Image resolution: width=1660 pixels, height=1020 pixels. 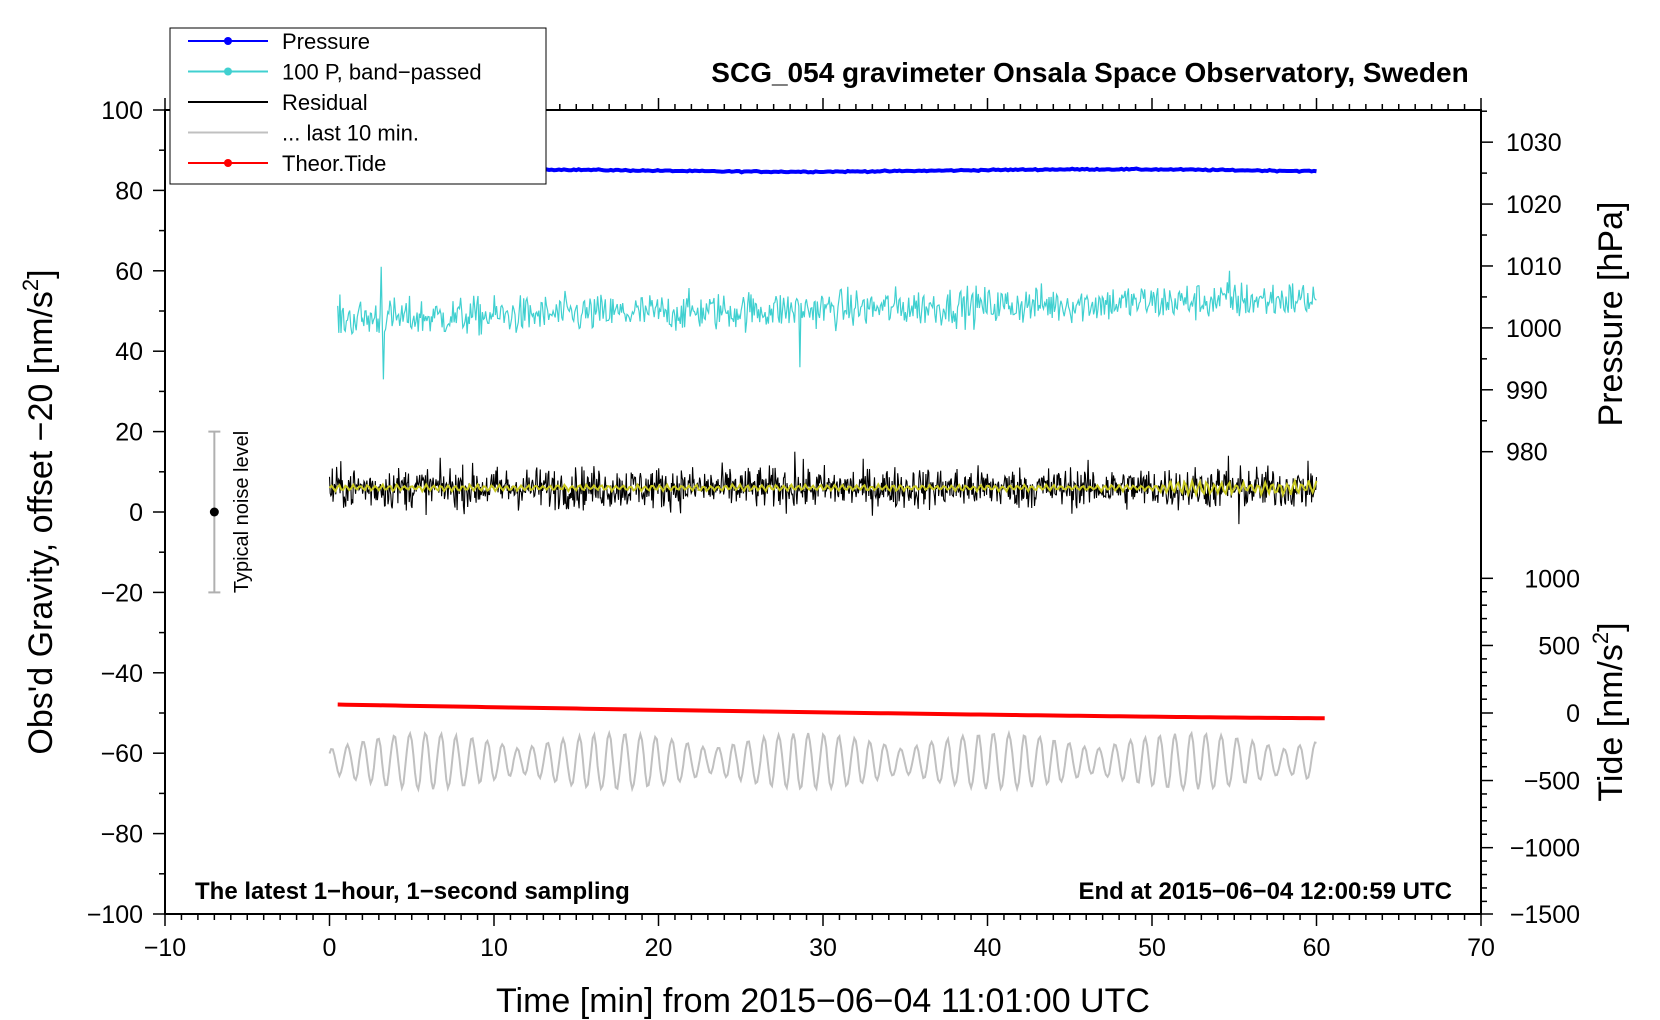 What do you see at coordinates (822, 761) in the screenshot?
I see `series-last-10-min-line` at bounding box center [822, 761].